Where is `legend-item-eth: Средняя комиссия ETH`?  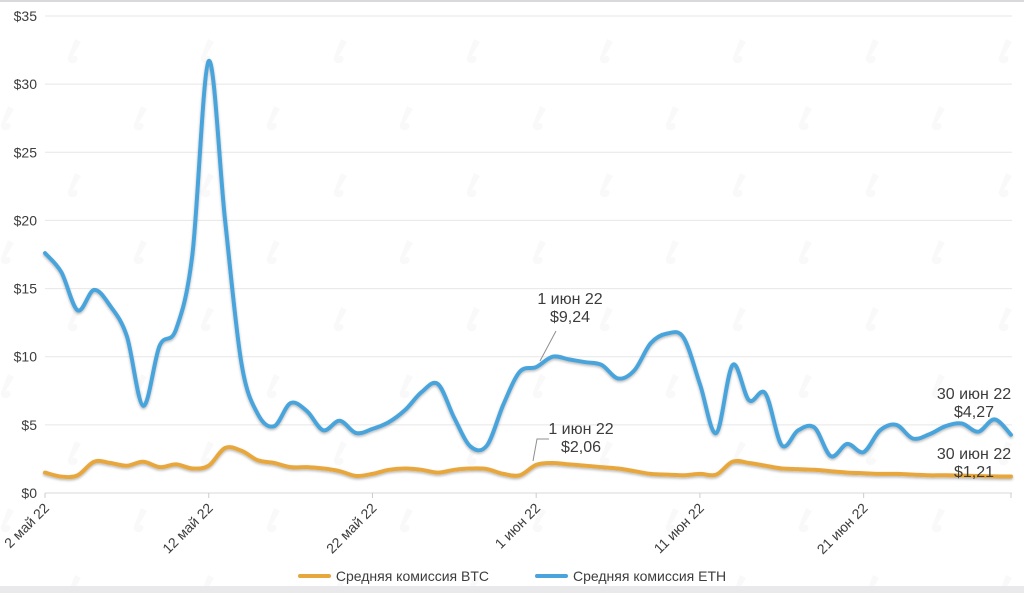
legend-item-eth: Средняя комиссия ETH is located at coordinates (630, 576).